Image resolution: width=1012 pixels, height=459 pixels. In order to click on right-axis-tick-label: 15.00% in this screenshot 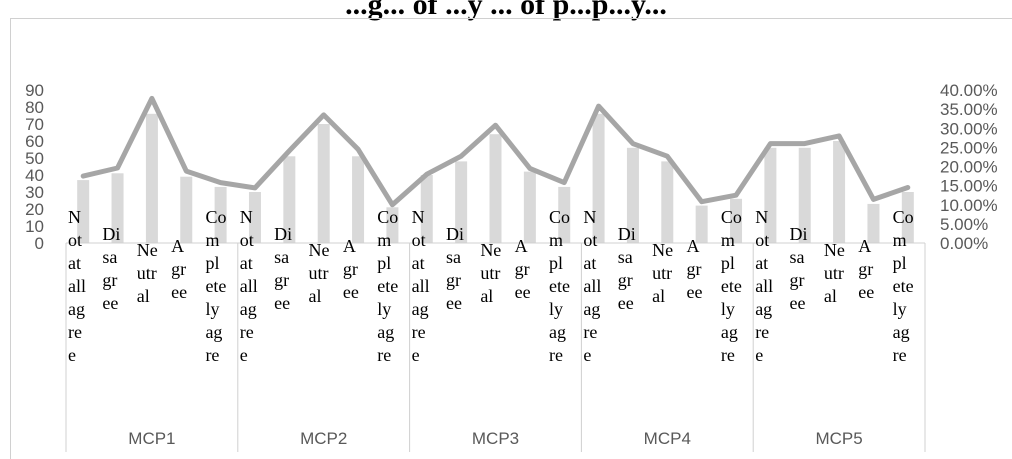, I will do `click(969, 186)`.